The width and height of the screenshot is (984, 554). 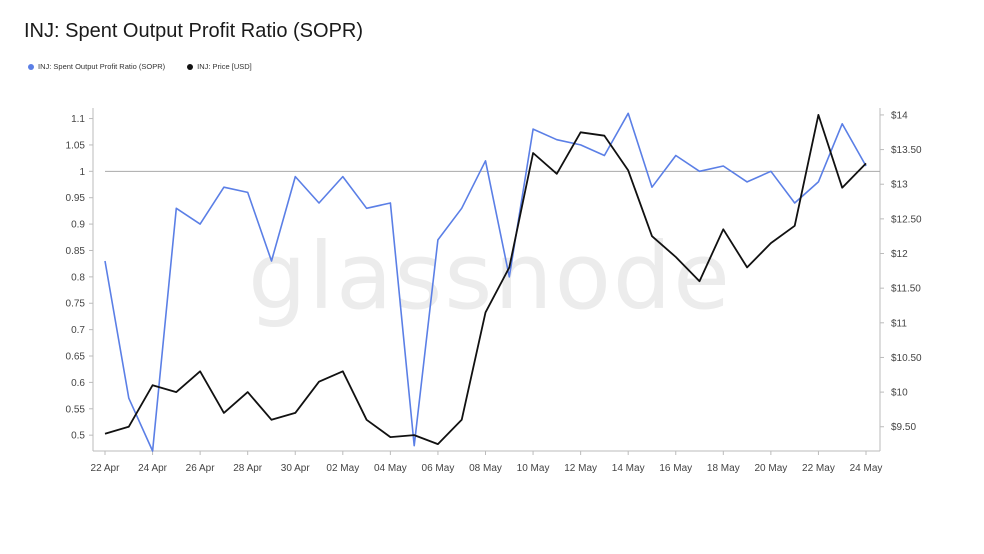 I want to click on left-tick-label: 0.75, so click(x=76, y=304).